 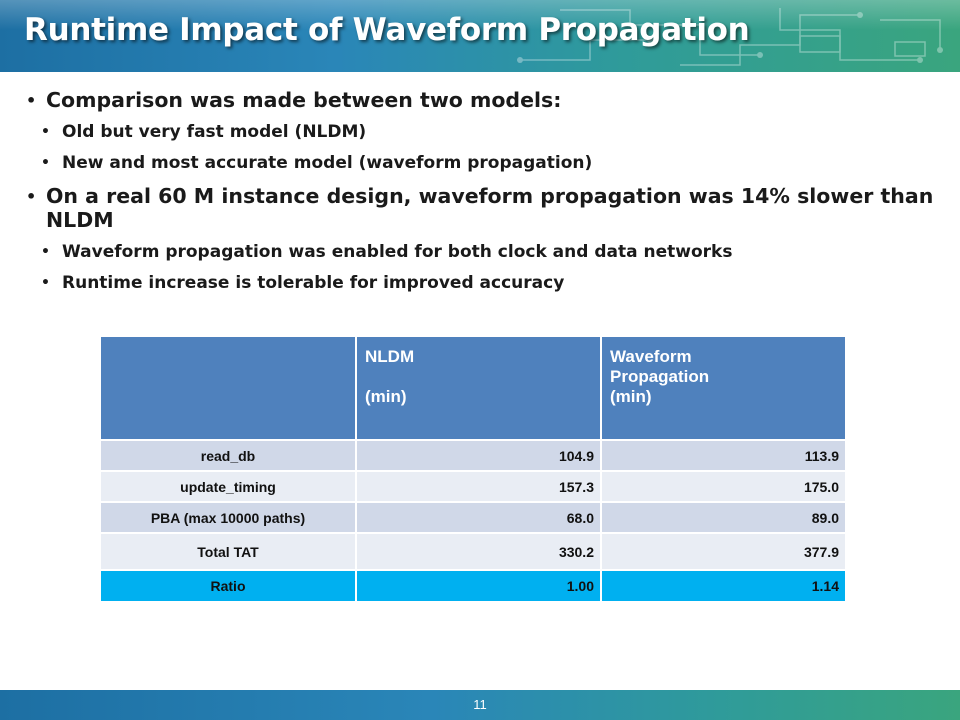 What do you see at coordinates (229, 388) in the screenshot?
I see `header-empty-cell` at bounding box center [229, 388].